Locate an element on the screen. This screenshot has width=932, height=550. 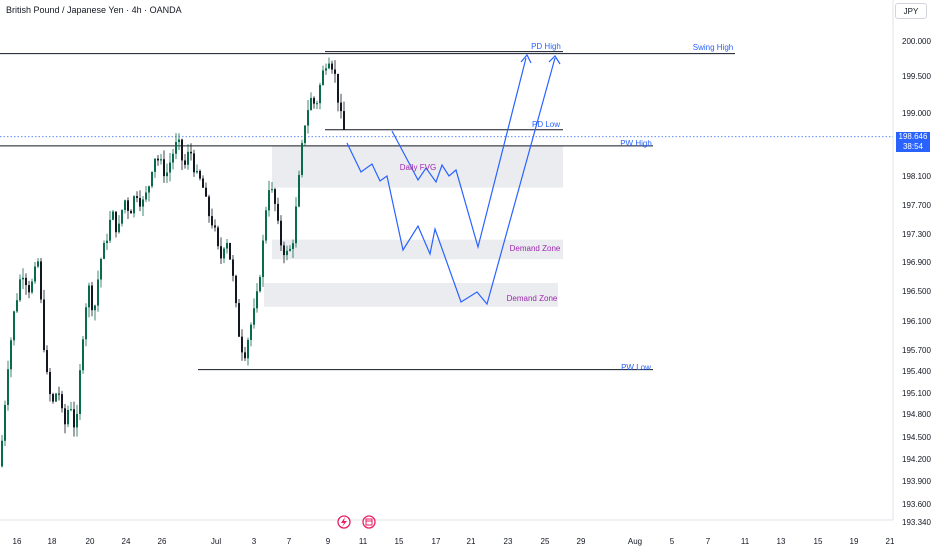
current-price-badge: 198.646 38:54 is located at coordinates (913, 142).